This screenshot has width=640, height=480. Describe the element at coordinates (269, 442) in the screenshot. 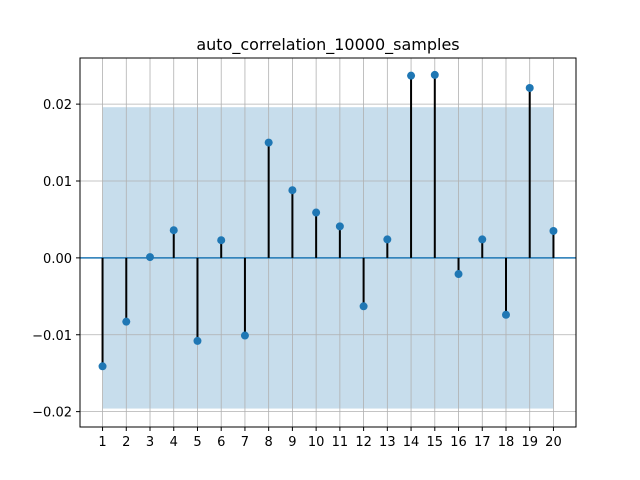

I see `x-tick-label: 8` at that location.